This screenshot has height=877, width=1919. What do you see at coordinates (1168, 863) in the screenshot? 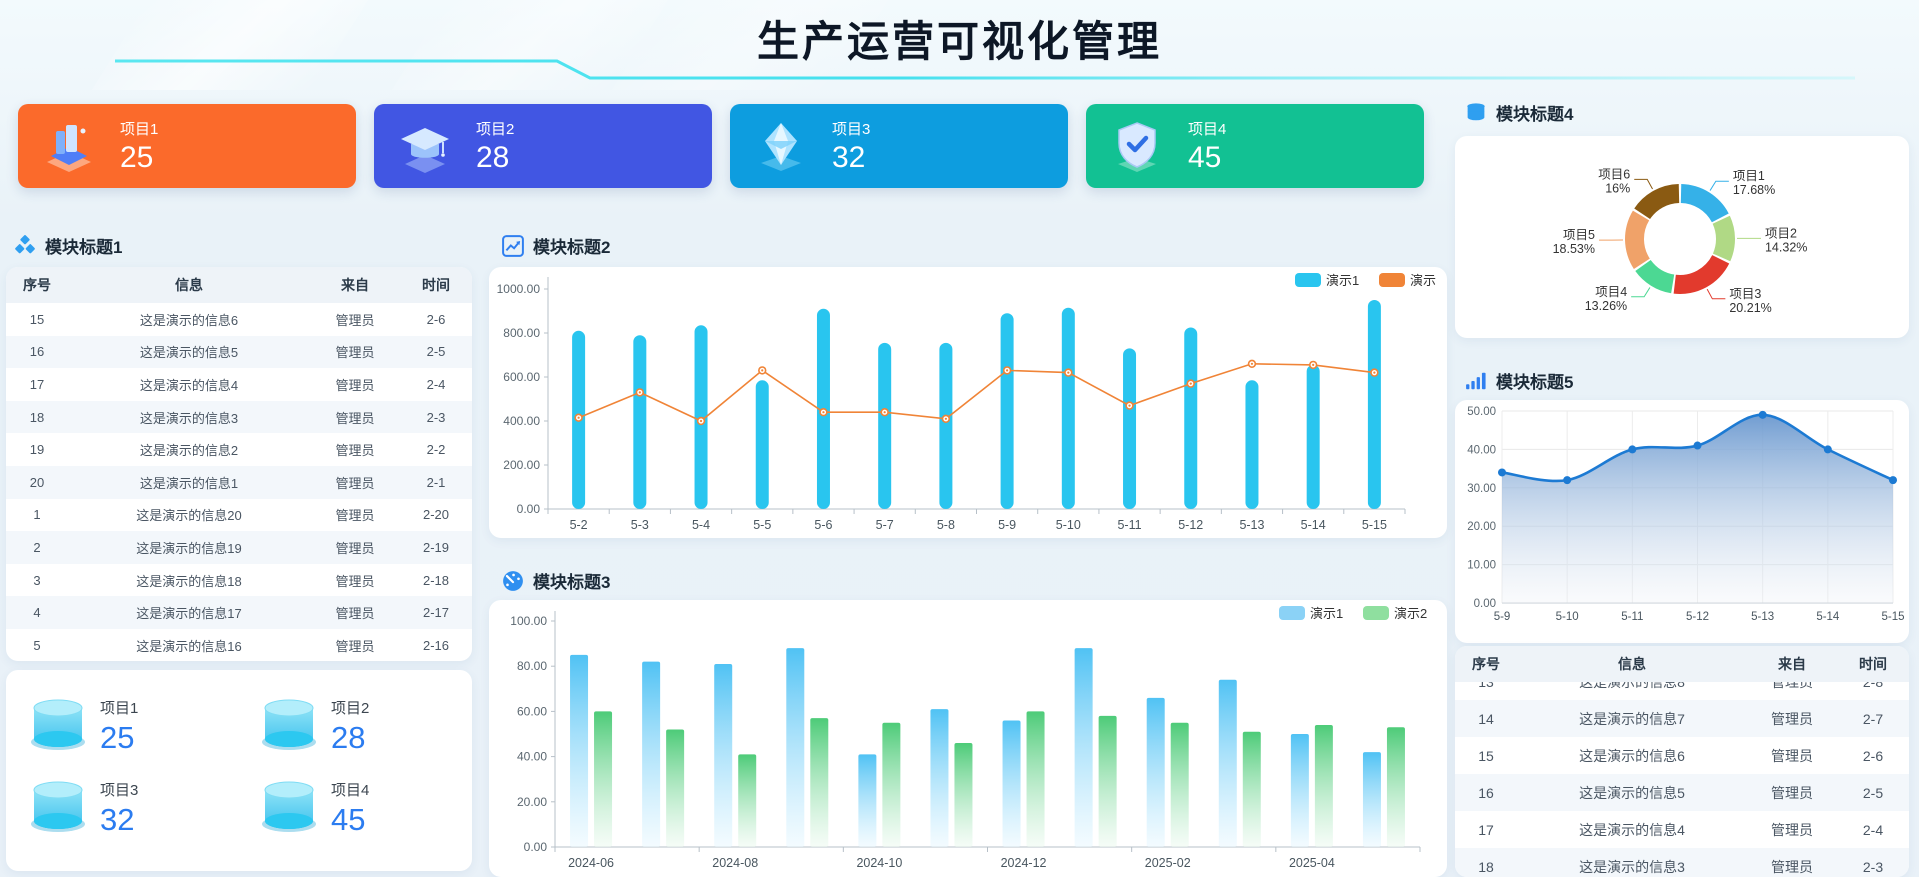
I see `svg-text: 2025-02` at bounding box center [1168, 863].